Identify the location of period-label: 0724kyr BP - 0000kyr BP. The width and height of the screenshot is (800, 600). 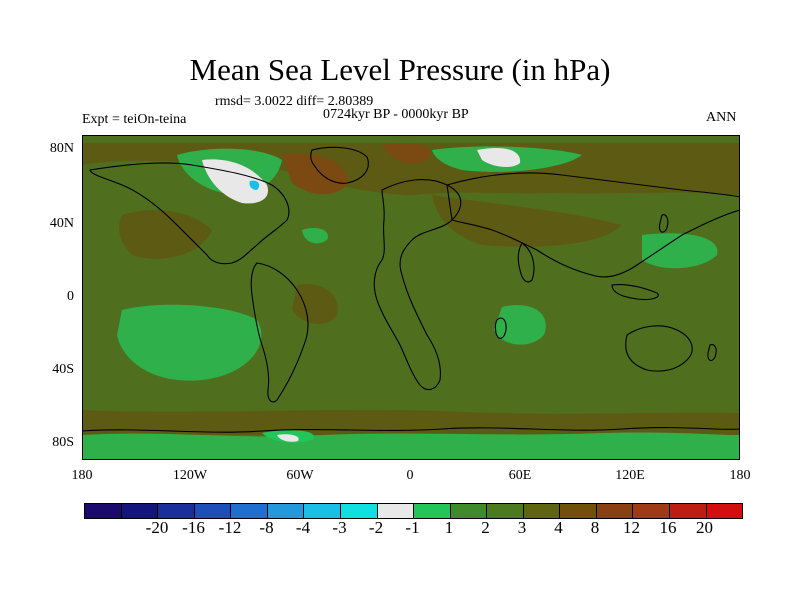
(396, 114).